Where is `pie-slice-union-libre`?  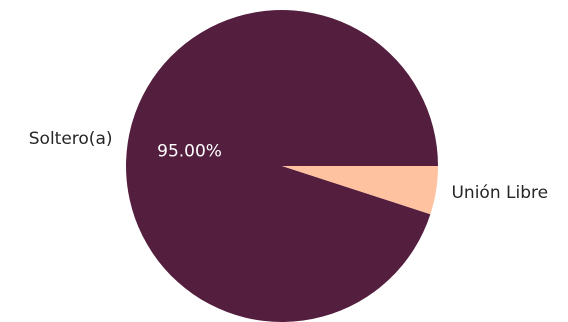
pie-slice-union-libre is located at coordinates (360, 190).